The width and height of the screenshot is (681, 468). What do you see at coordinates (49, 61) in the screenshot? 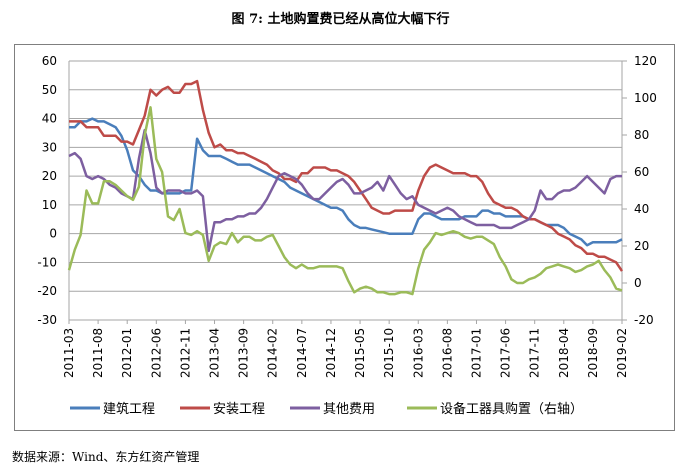
I see `y-tick-label: 60` at bounding box center [49, 61].